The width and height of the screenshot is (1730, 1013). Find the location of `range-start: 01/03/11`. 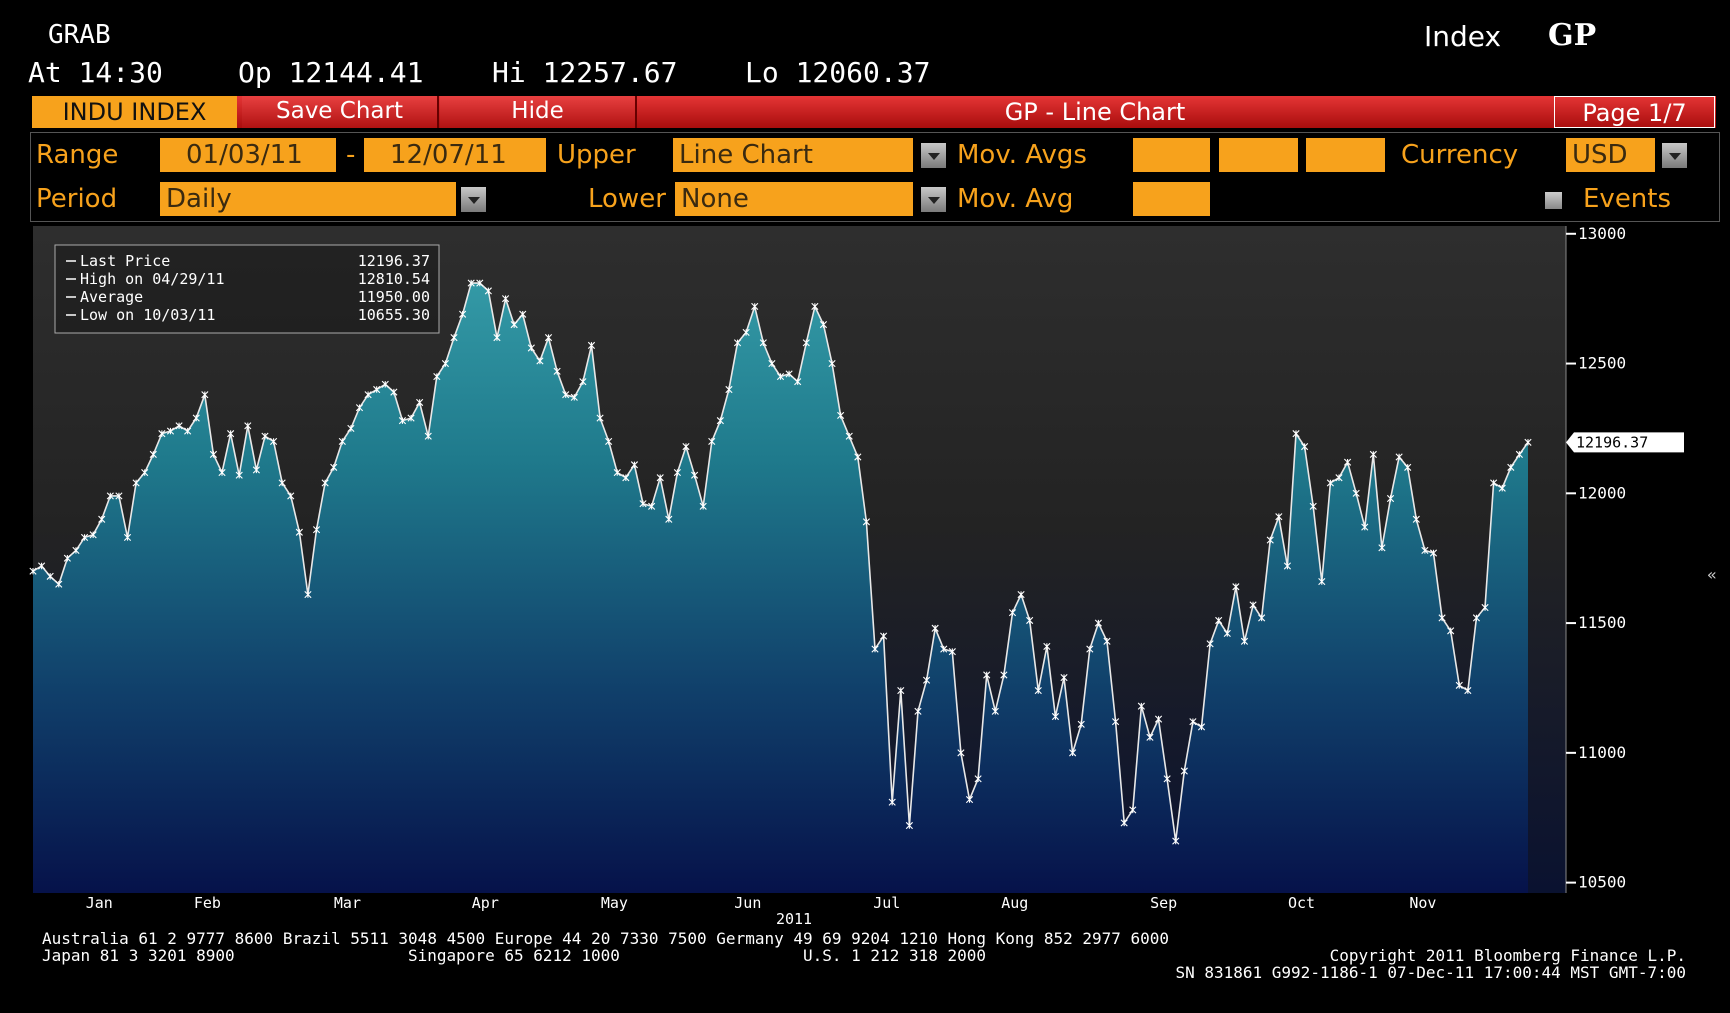

range-start: 01/03/11 is located at coordinates (248, 155).